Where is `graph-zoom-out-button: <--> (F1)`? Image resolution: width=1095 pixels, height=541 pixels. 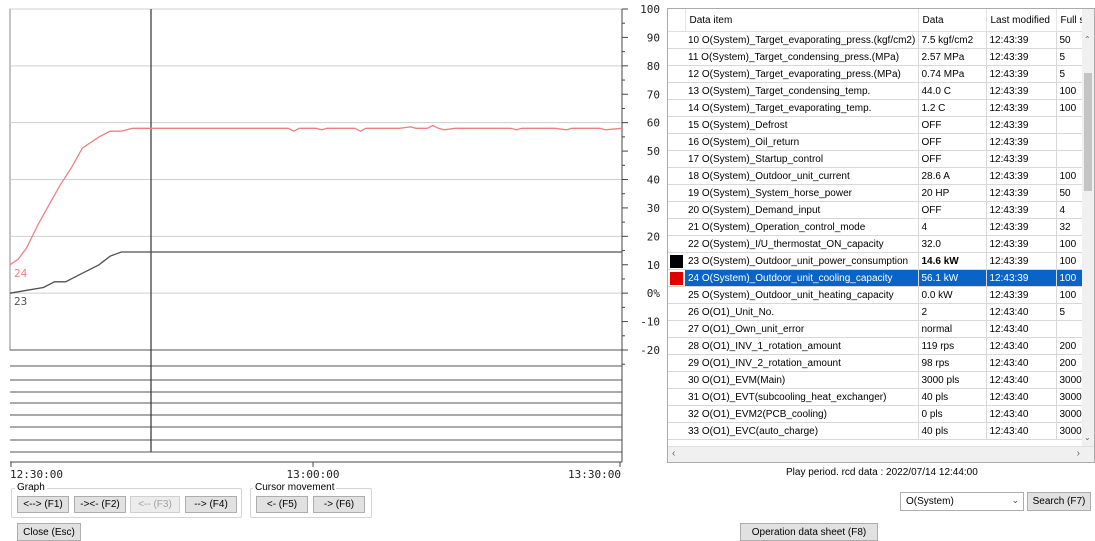
graph-zoom-out-button: <--> (F1) is located at coordinates (43, 504).